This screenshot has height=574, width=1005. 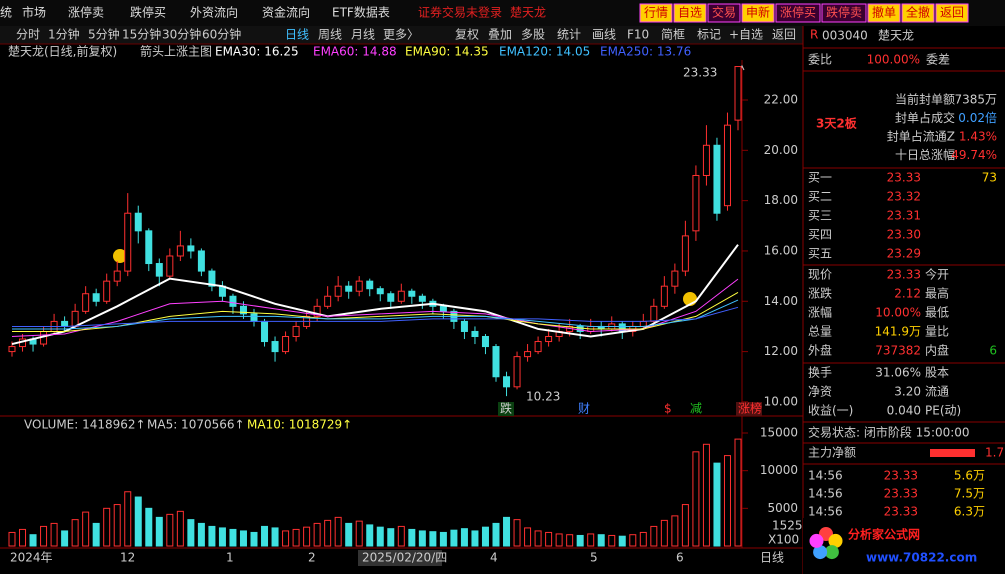 I want to click on label: 流通, so click(x=937, y=392).